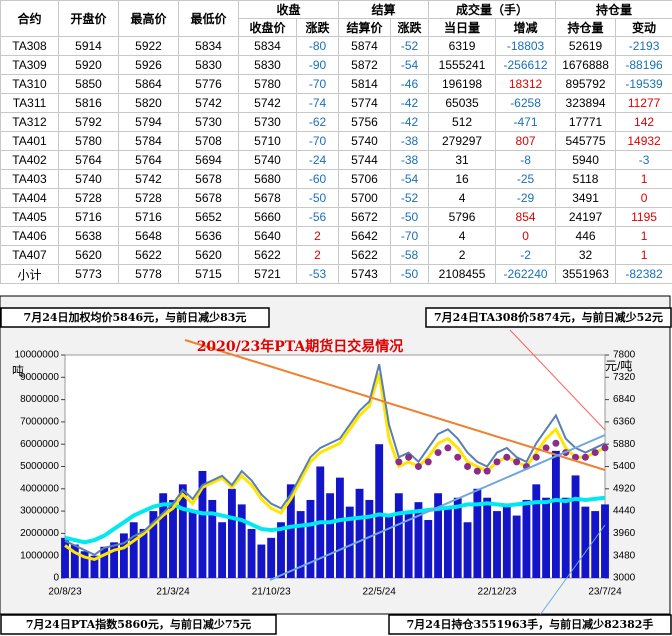 This screenshot has width=672, height=636. I want to click on table-cell: 5830, so click(267, 65).